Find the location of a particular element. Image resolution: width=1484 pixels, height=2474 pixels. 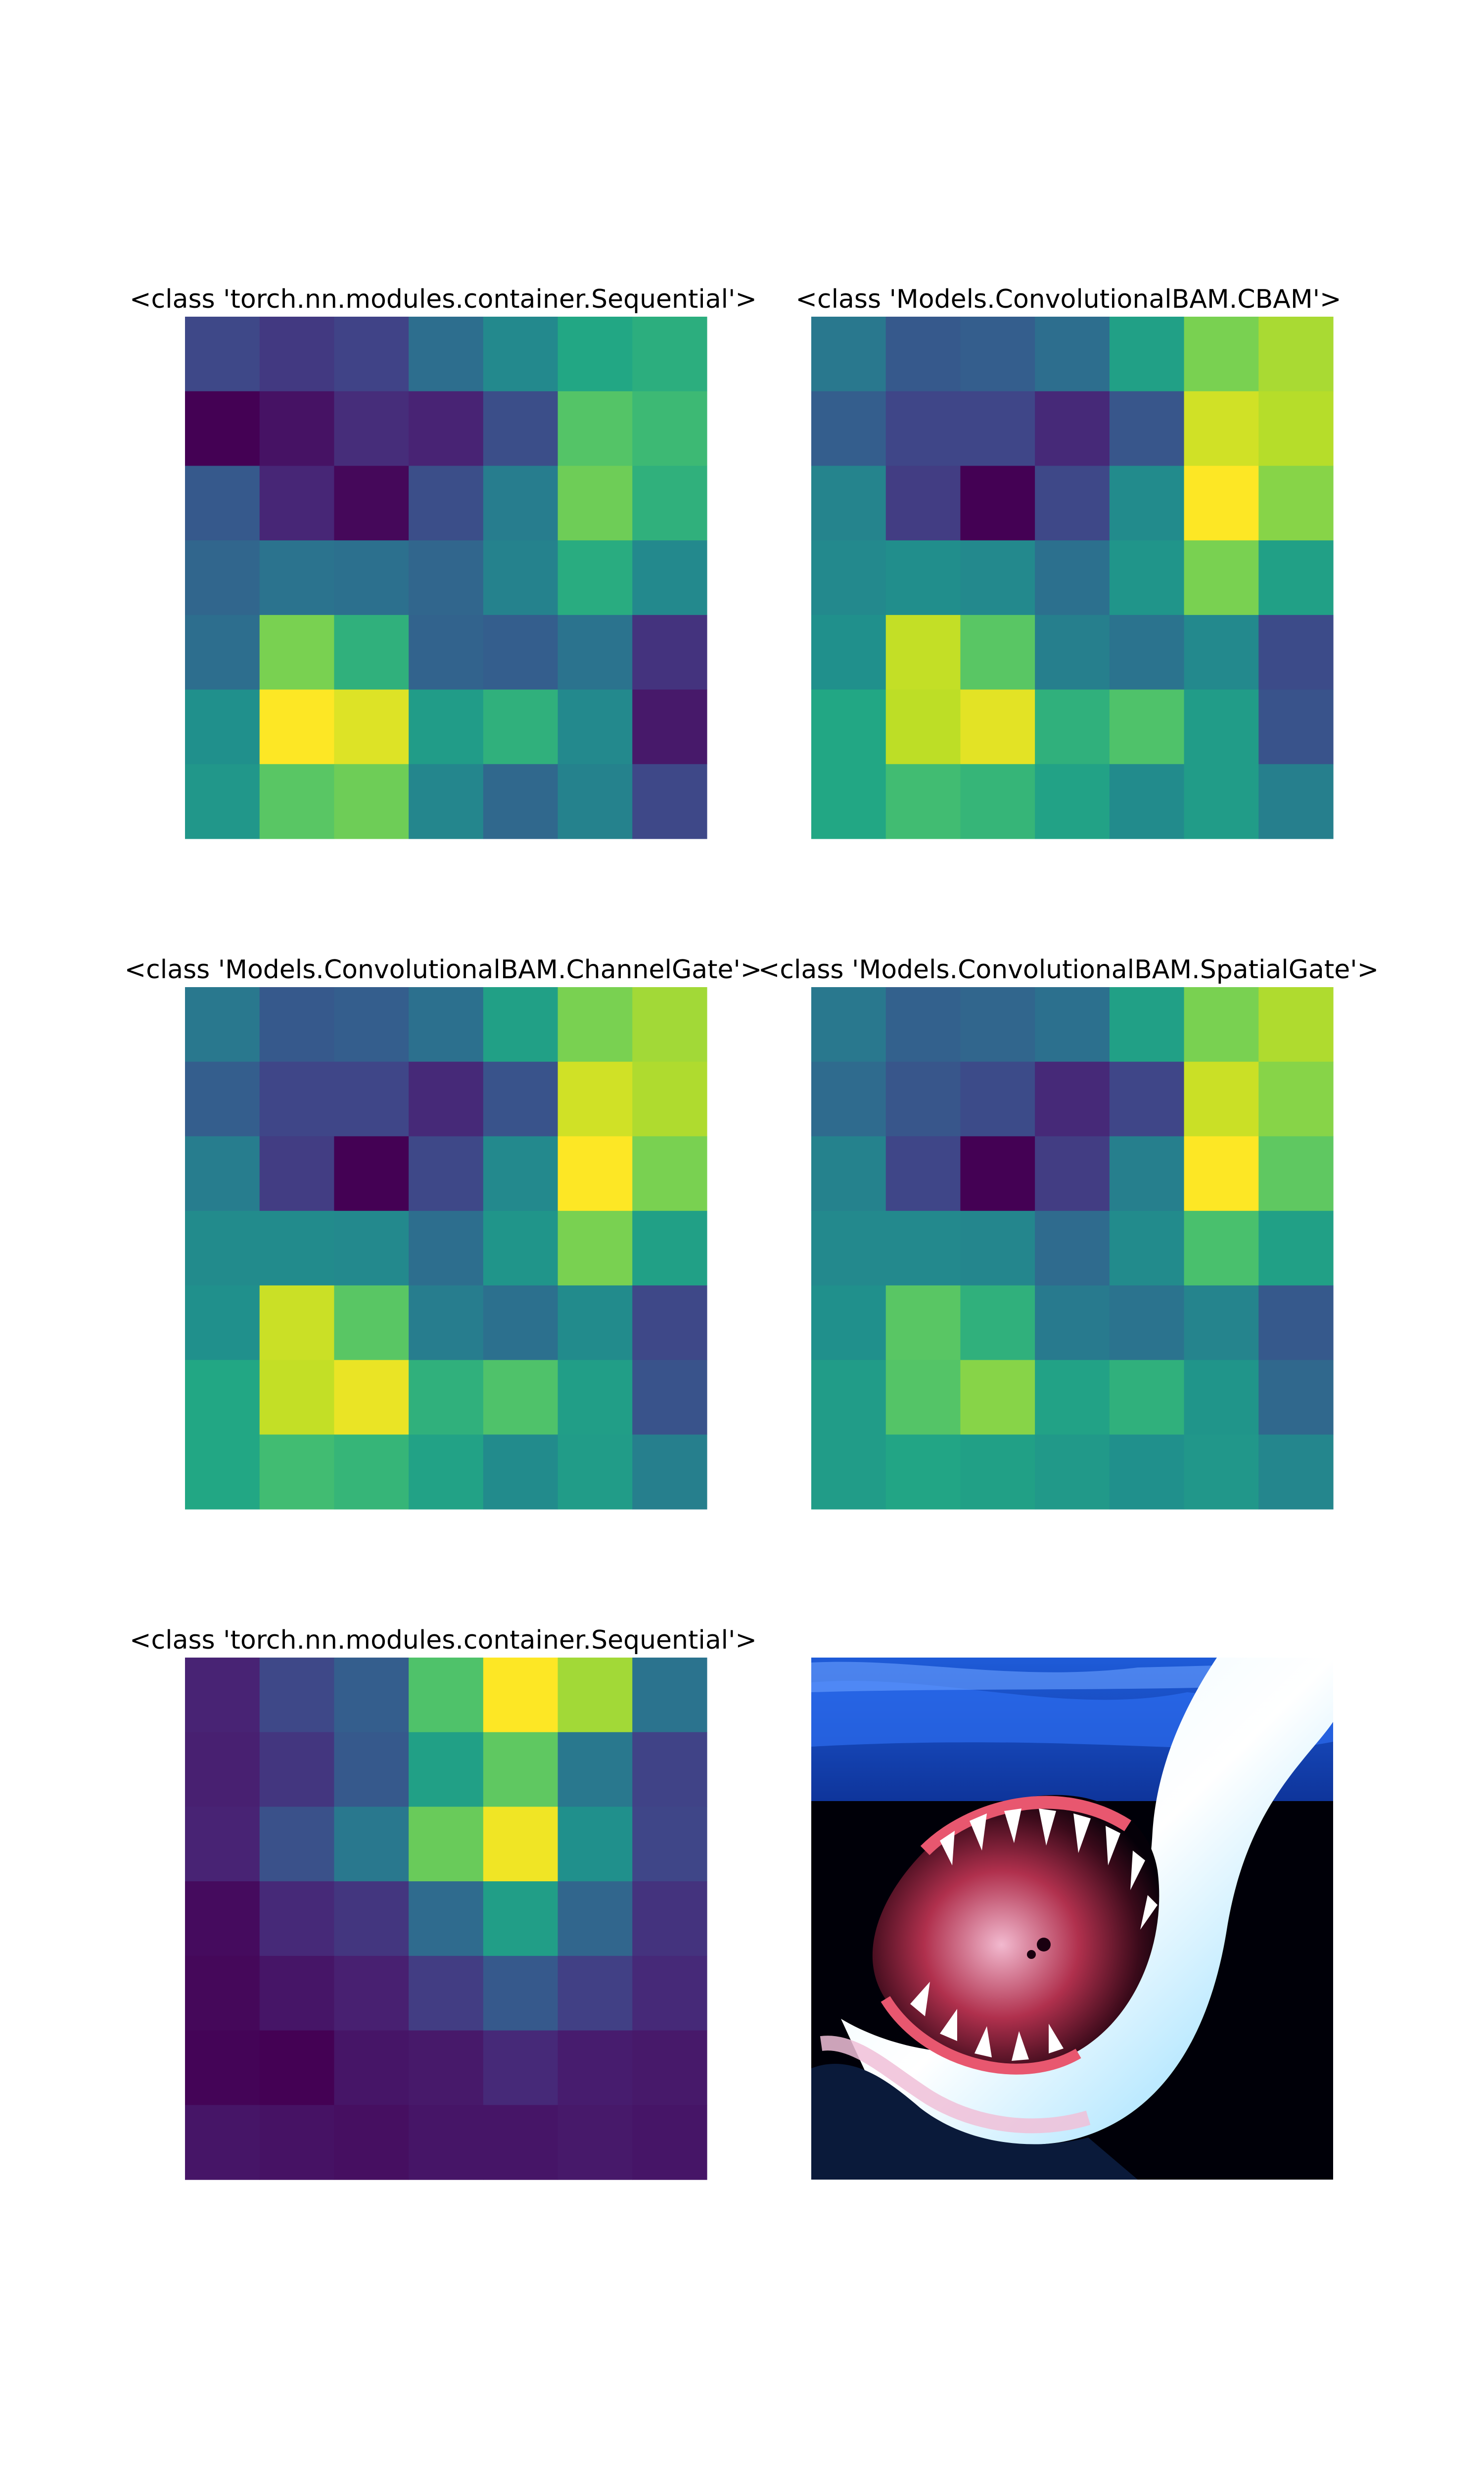

heatmap-5-cell-r1-c4 is located at coordinates (520, 1770).